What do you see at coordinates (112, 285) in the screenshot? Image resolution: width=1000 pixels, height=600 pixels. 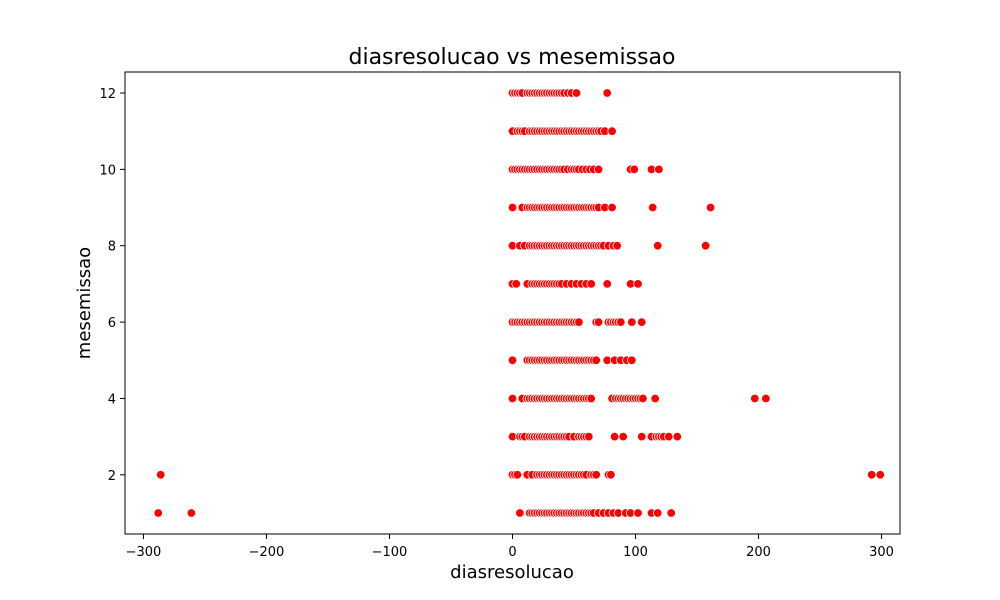 I see `y-axis-ticks: 2 4 6 8 10 12` at bounding box center [112, 285].